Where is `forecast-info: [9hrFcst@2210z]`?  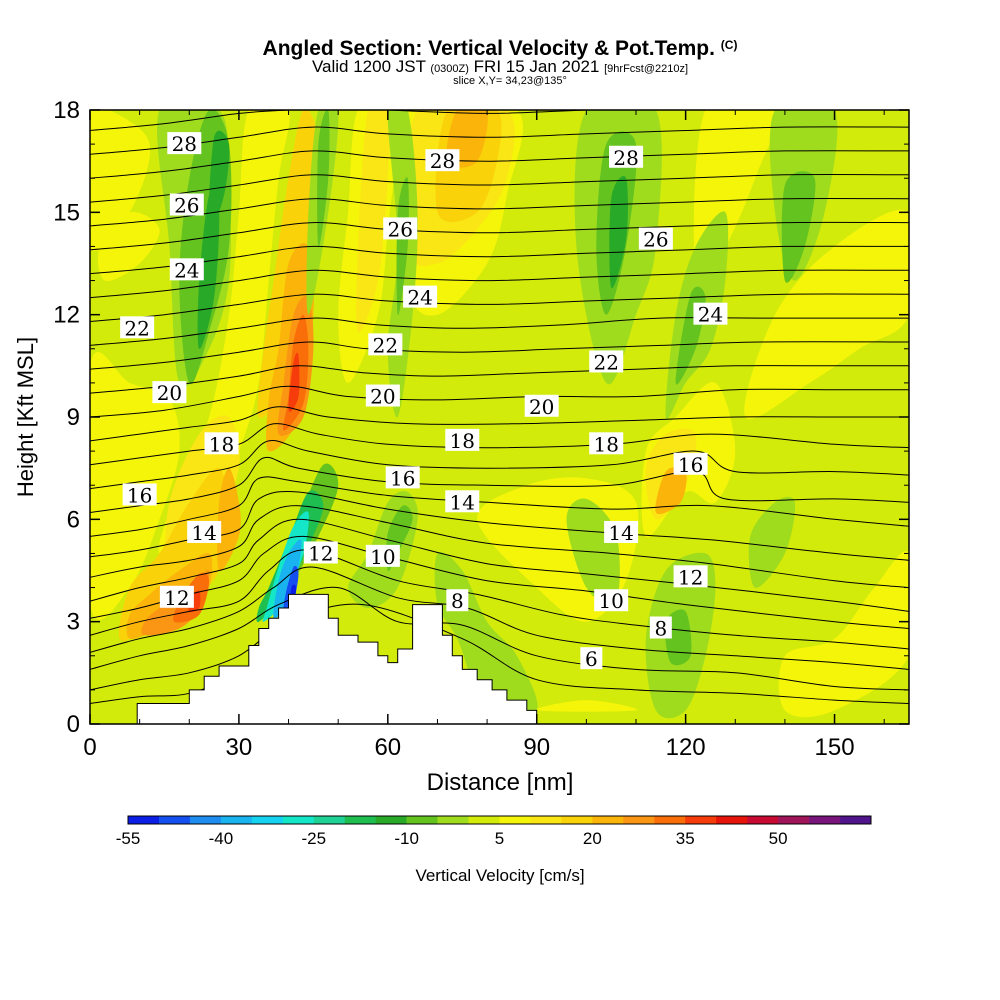 forecast-info: [9hrFcst@2210z] is located at coordinates (646, 69).